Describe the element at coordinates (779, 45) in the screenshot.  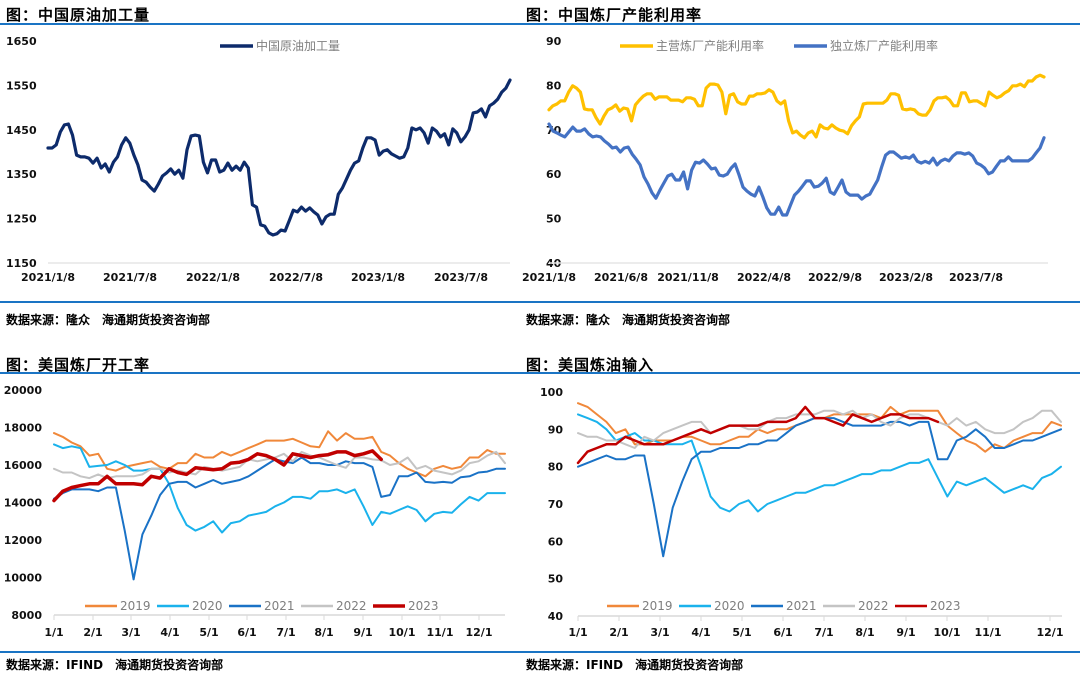
I see `legend: 主营炼厂产能利用率 独立炼厂产能利用率` at that location.